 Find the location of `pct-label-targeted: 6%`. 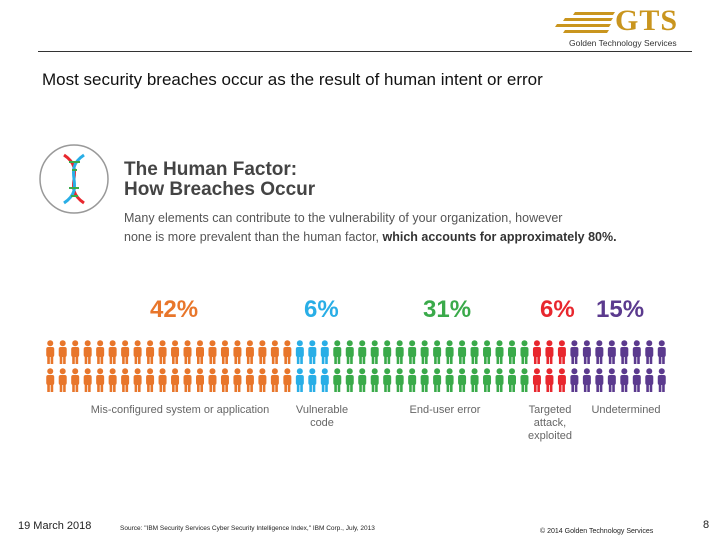

pct-label-targeted: 6% is located at coordinates (557, 309).